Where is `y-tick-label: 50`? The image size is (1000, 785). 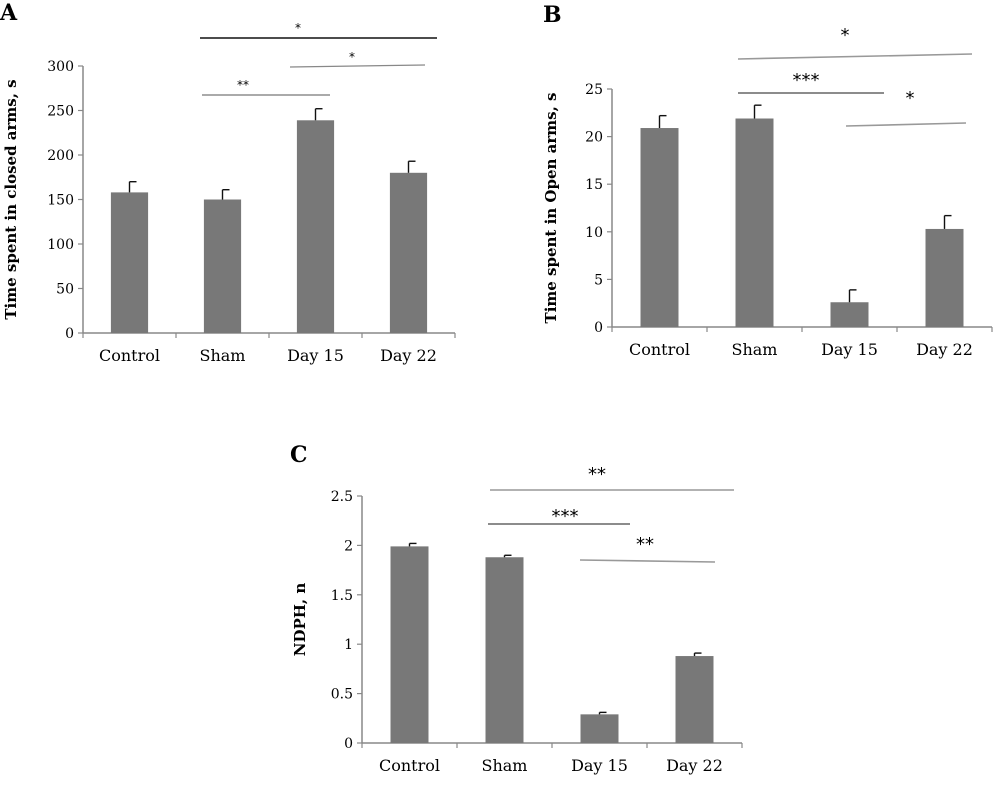
y-tick-label: 50 is located at coordinates (65, 290).